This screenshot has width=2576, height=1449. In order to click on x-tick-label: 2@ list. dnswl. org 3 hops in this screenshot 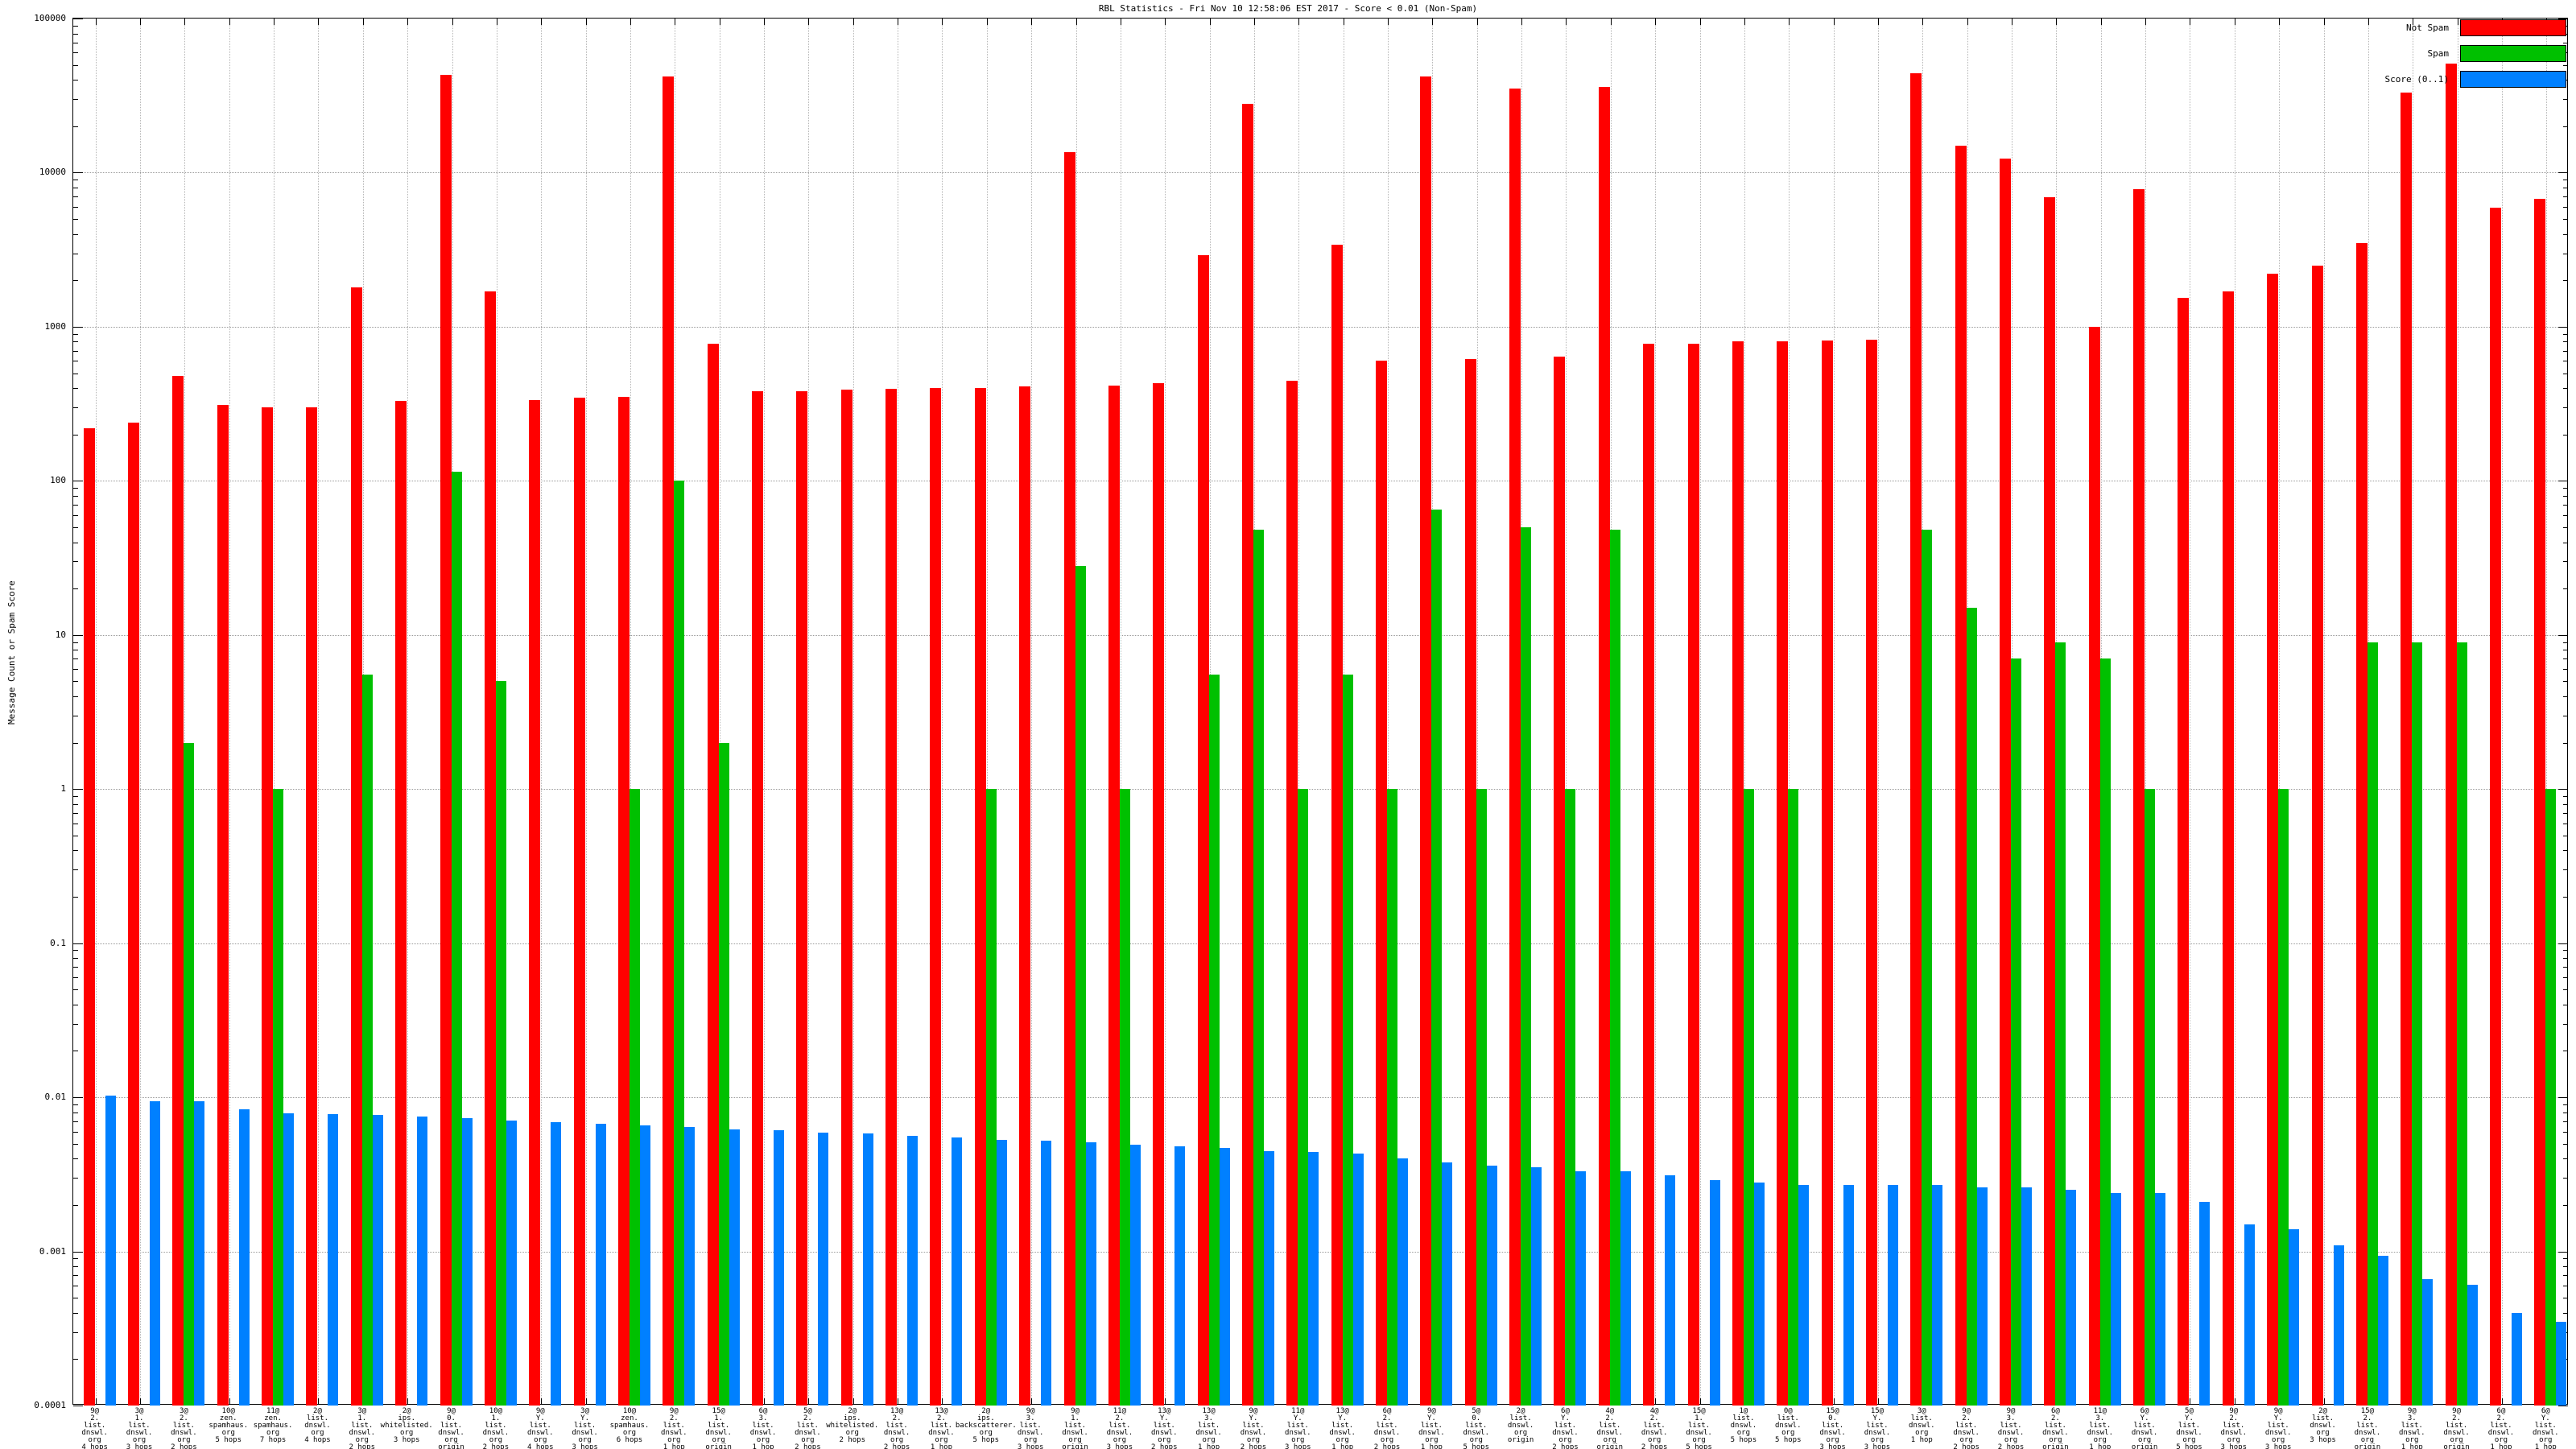, I will do `click(2323, 1425)`.